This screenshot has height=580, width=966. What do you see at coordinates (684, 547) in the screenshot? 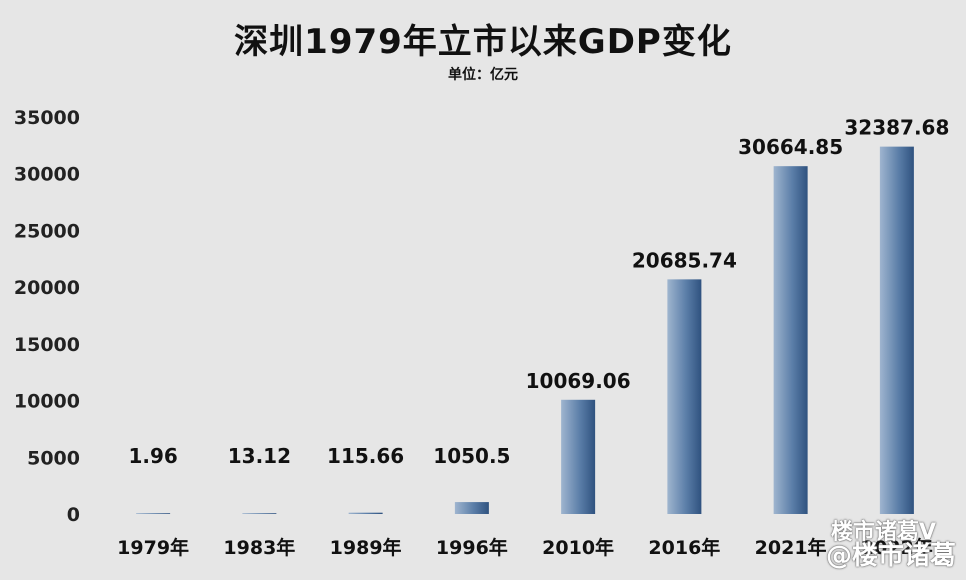
I see `x-tick-label: 2016年` at bounding box center [684, 547].